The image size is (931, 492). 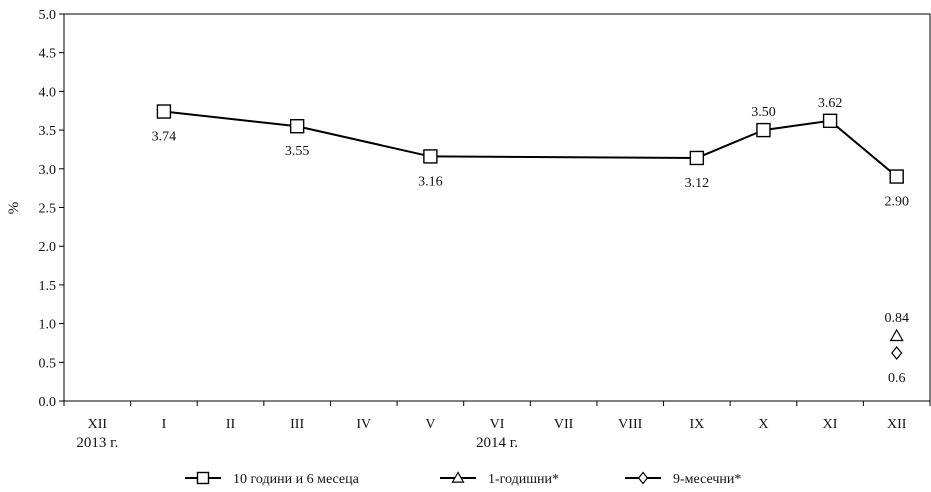 I want to click on series-line, so click(x=530, y=144).